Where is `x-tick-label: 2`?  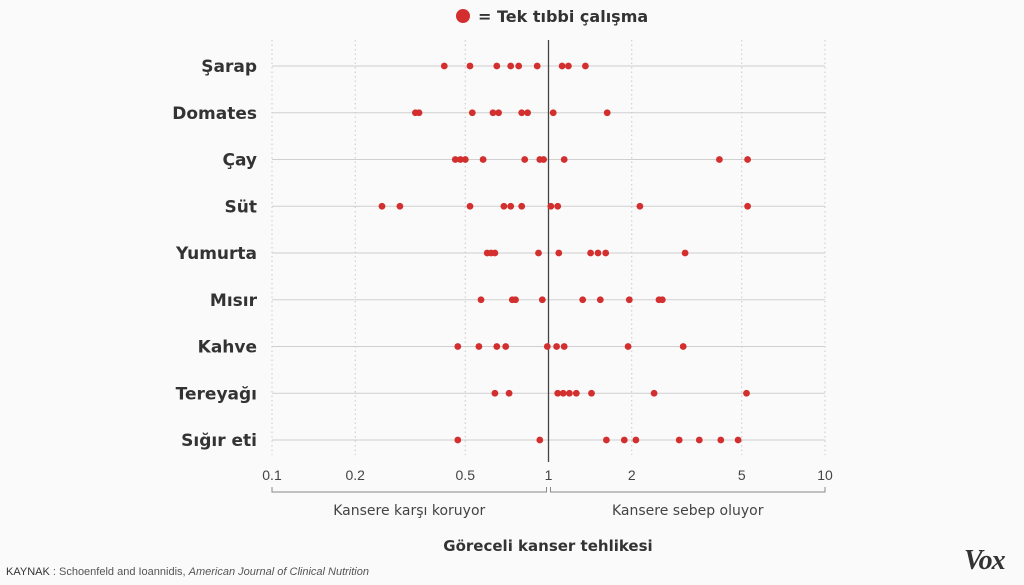 x-tick-label: 2 is located at coordinates (632, 475).